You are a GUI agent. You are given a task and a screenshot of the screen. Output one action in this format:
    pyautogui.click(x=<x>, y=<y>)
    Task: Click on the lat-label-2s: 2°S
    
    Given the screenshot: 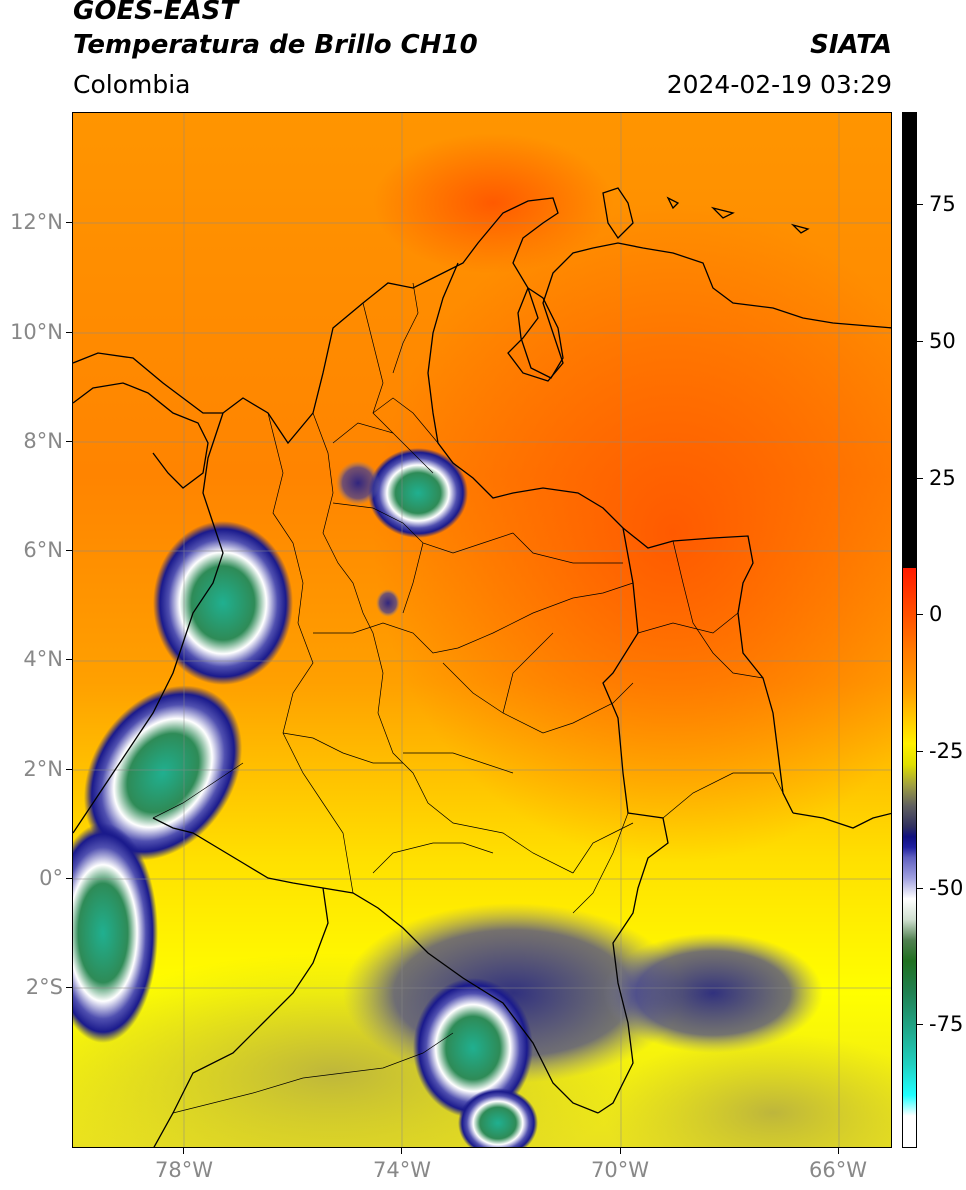 What is the action you would take?
    pyautogui.click(x=44, y=987)
    